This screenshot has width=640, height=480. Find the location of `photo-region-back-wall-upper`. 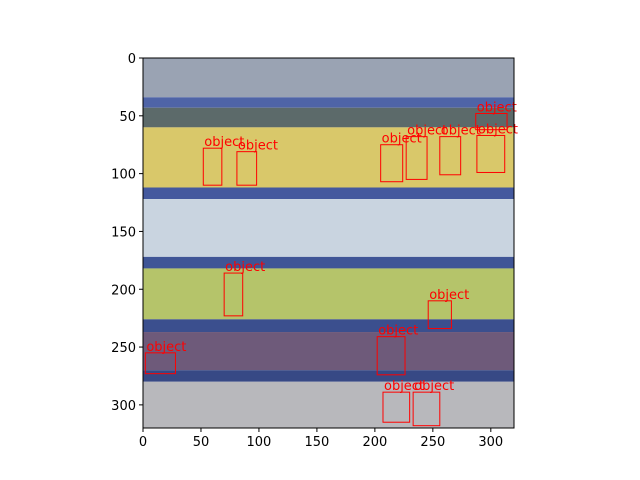

photo-region-back-wall-upper is located at coordinates (328, 117).